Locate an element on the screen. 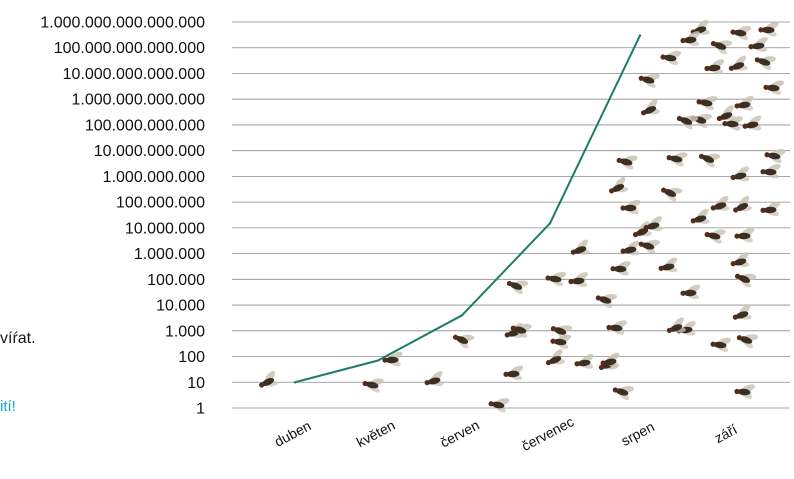 The height and width of the screenshot is (479, 794). y-tick-label: 10.000.000.000 is located at coordinates (149, 151).